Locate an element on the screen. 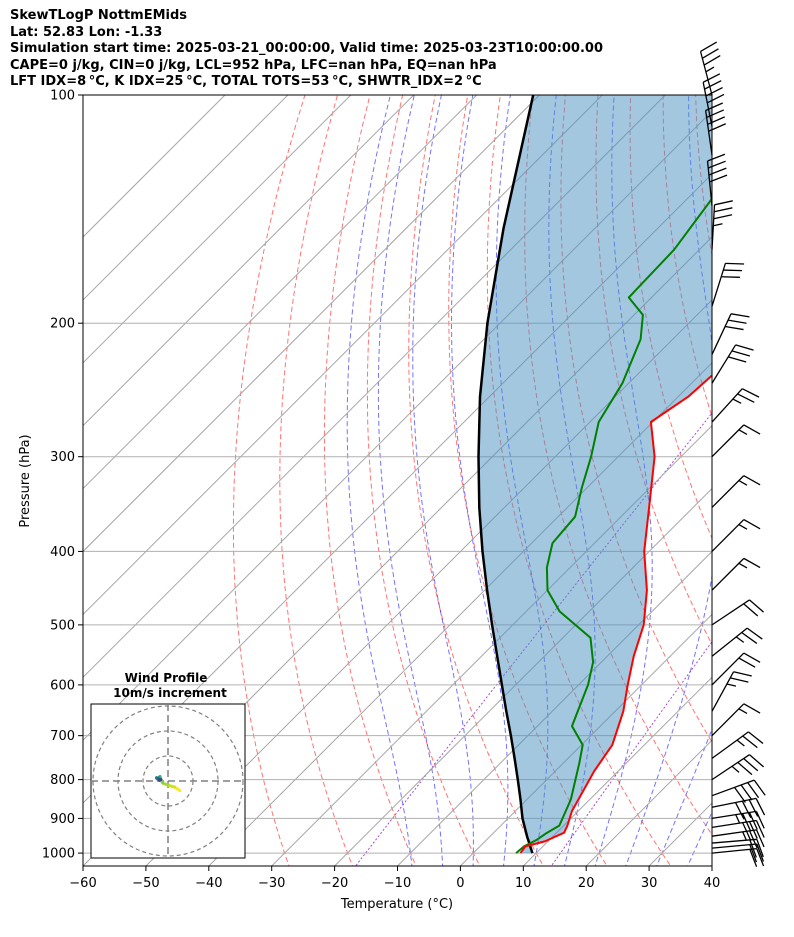 The width and height of the screenshot is (794, 937). y-tick-label: 1000 is located at coordinates (58, 854).